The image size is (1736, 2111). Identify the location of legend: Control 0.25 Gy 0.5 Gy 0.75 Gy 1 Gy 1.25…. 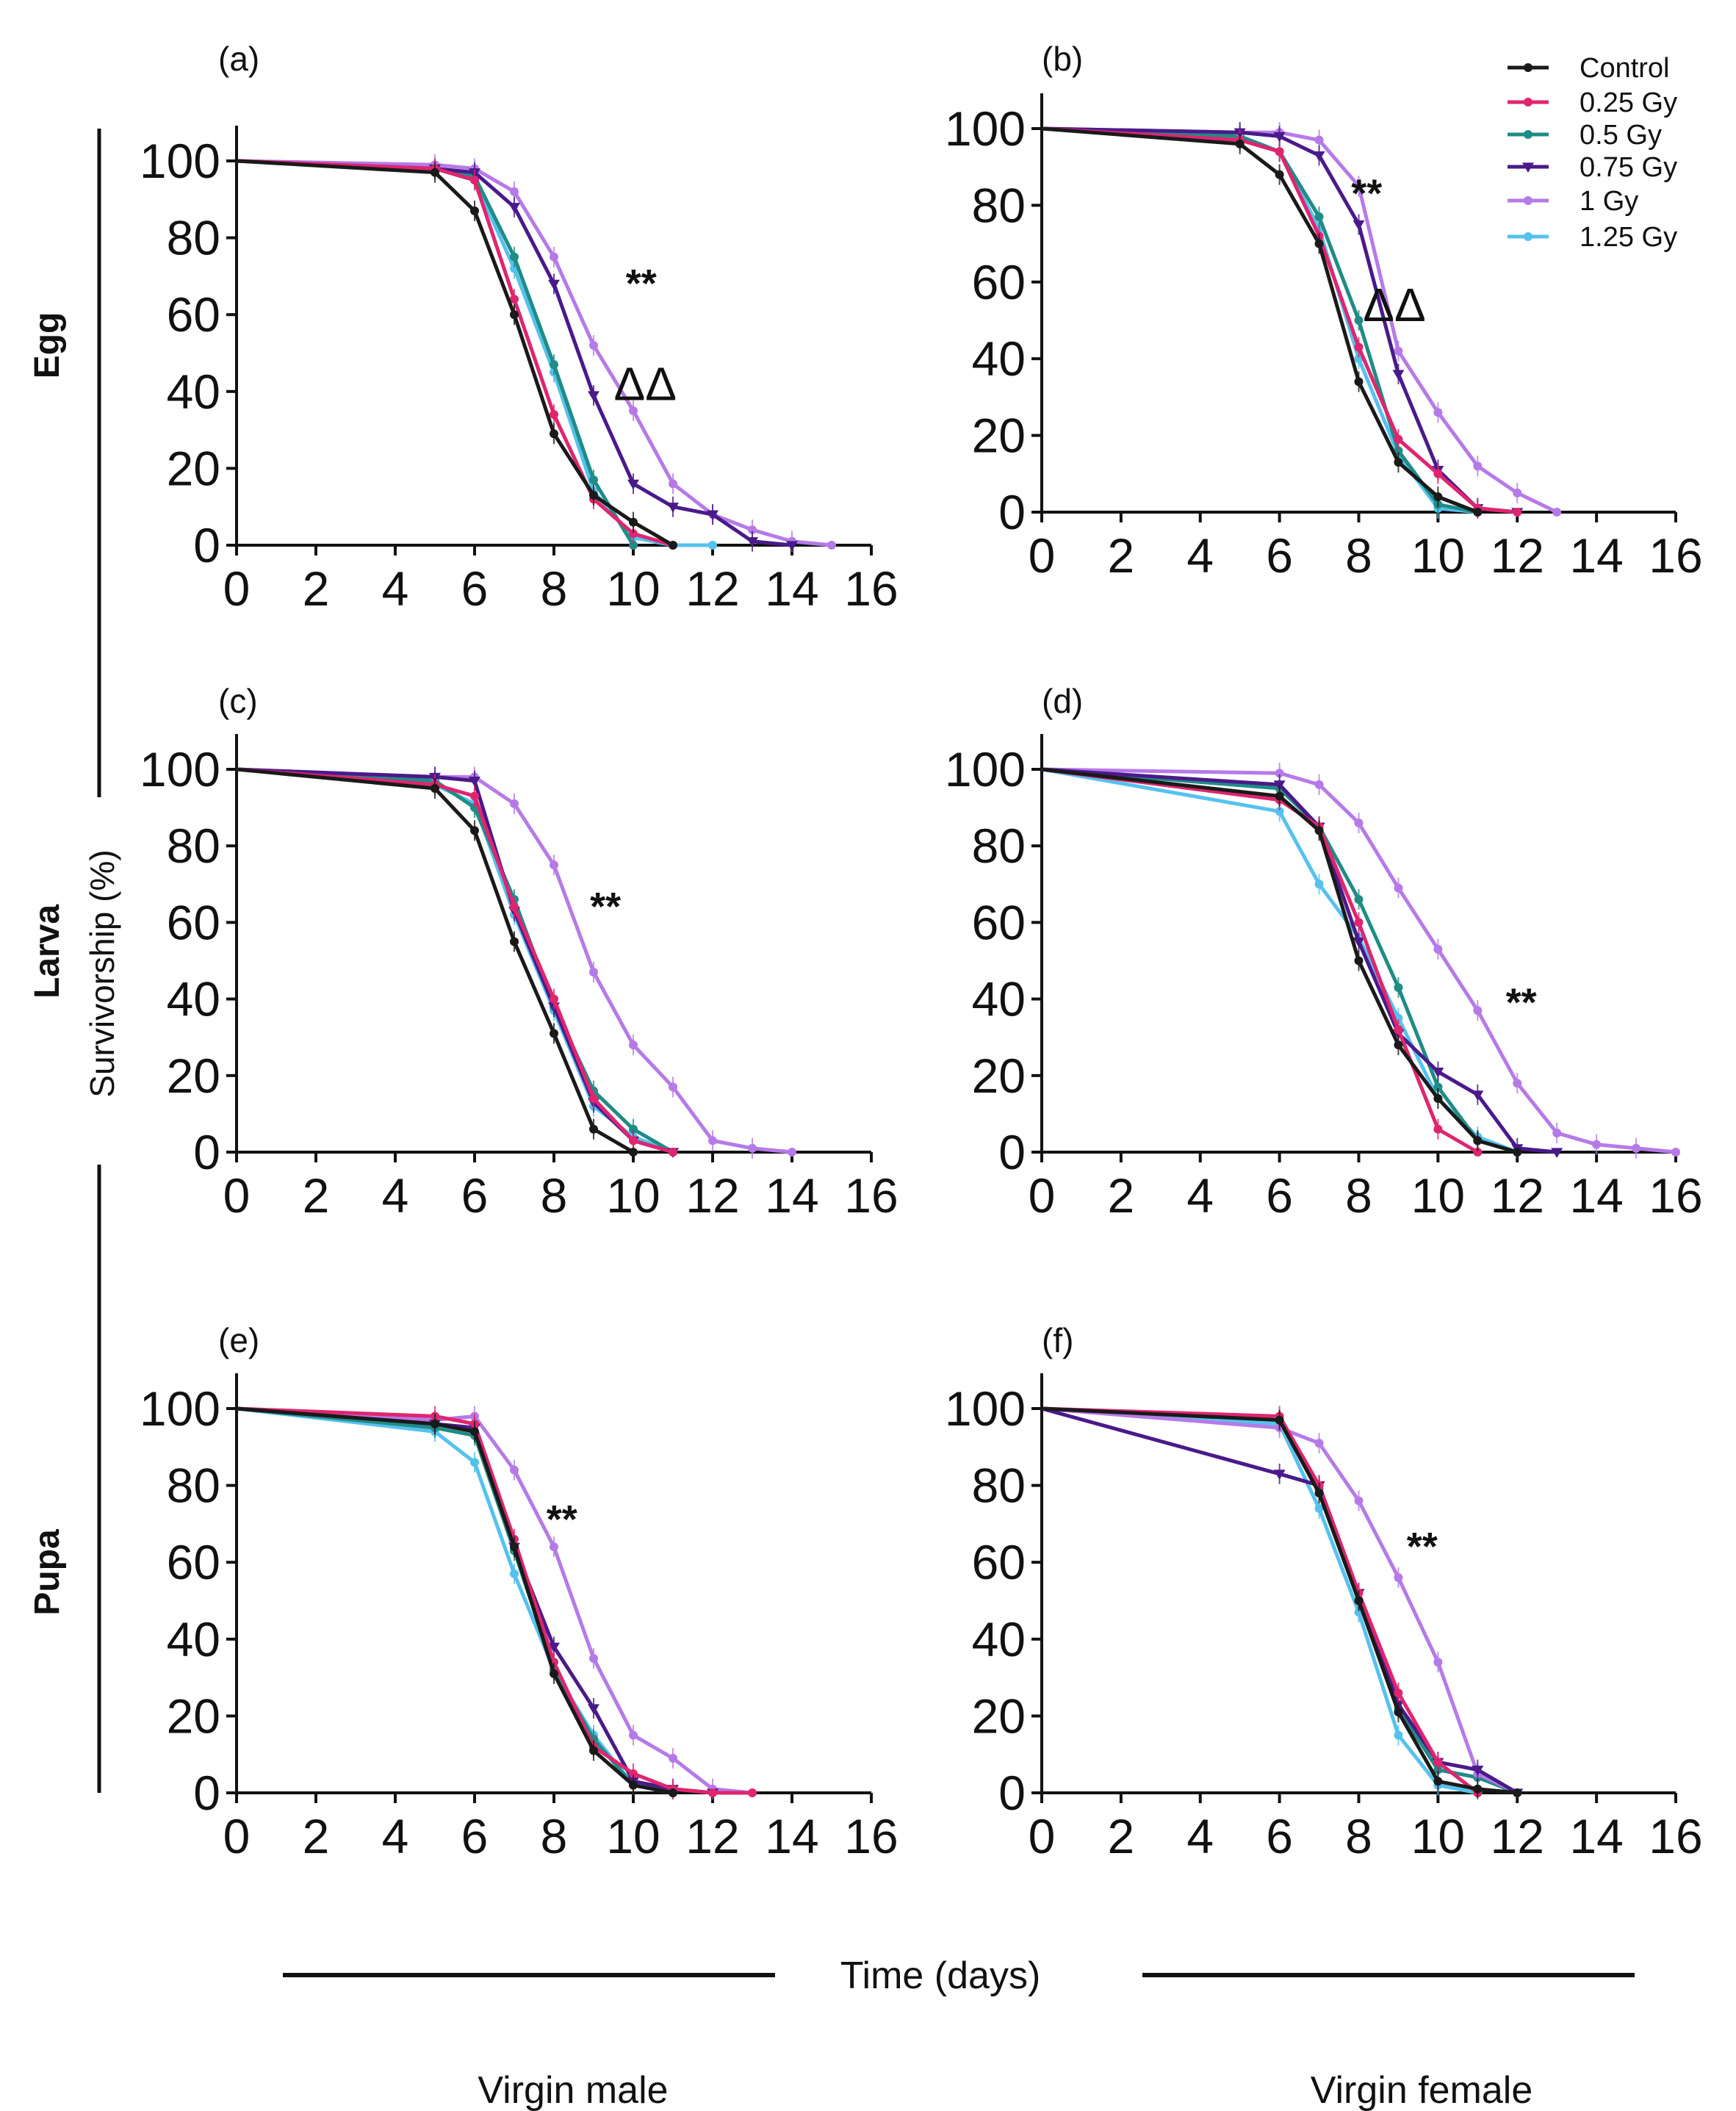
(1592, 153).